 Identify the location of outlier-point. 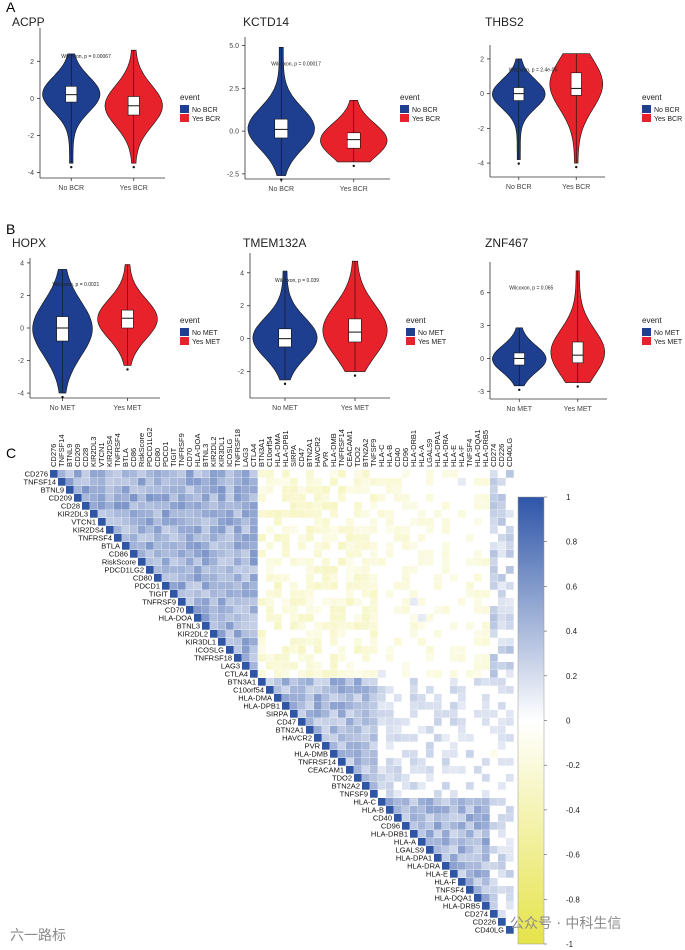
(62, 397).